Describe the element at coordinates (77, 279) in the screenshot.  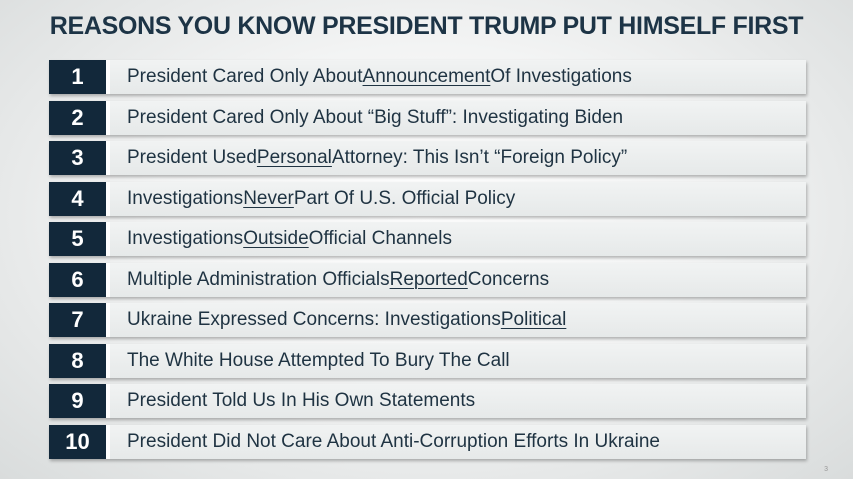
I see `reason-number: 6` at that location.